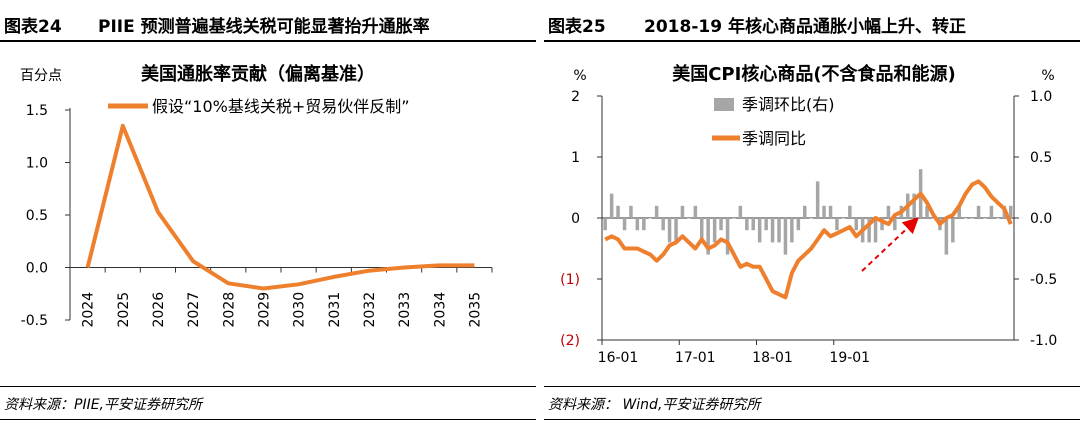 This screenshot has width=1080, height=430. I want to click on y-tick-label-left: (1), so click(570, 280).